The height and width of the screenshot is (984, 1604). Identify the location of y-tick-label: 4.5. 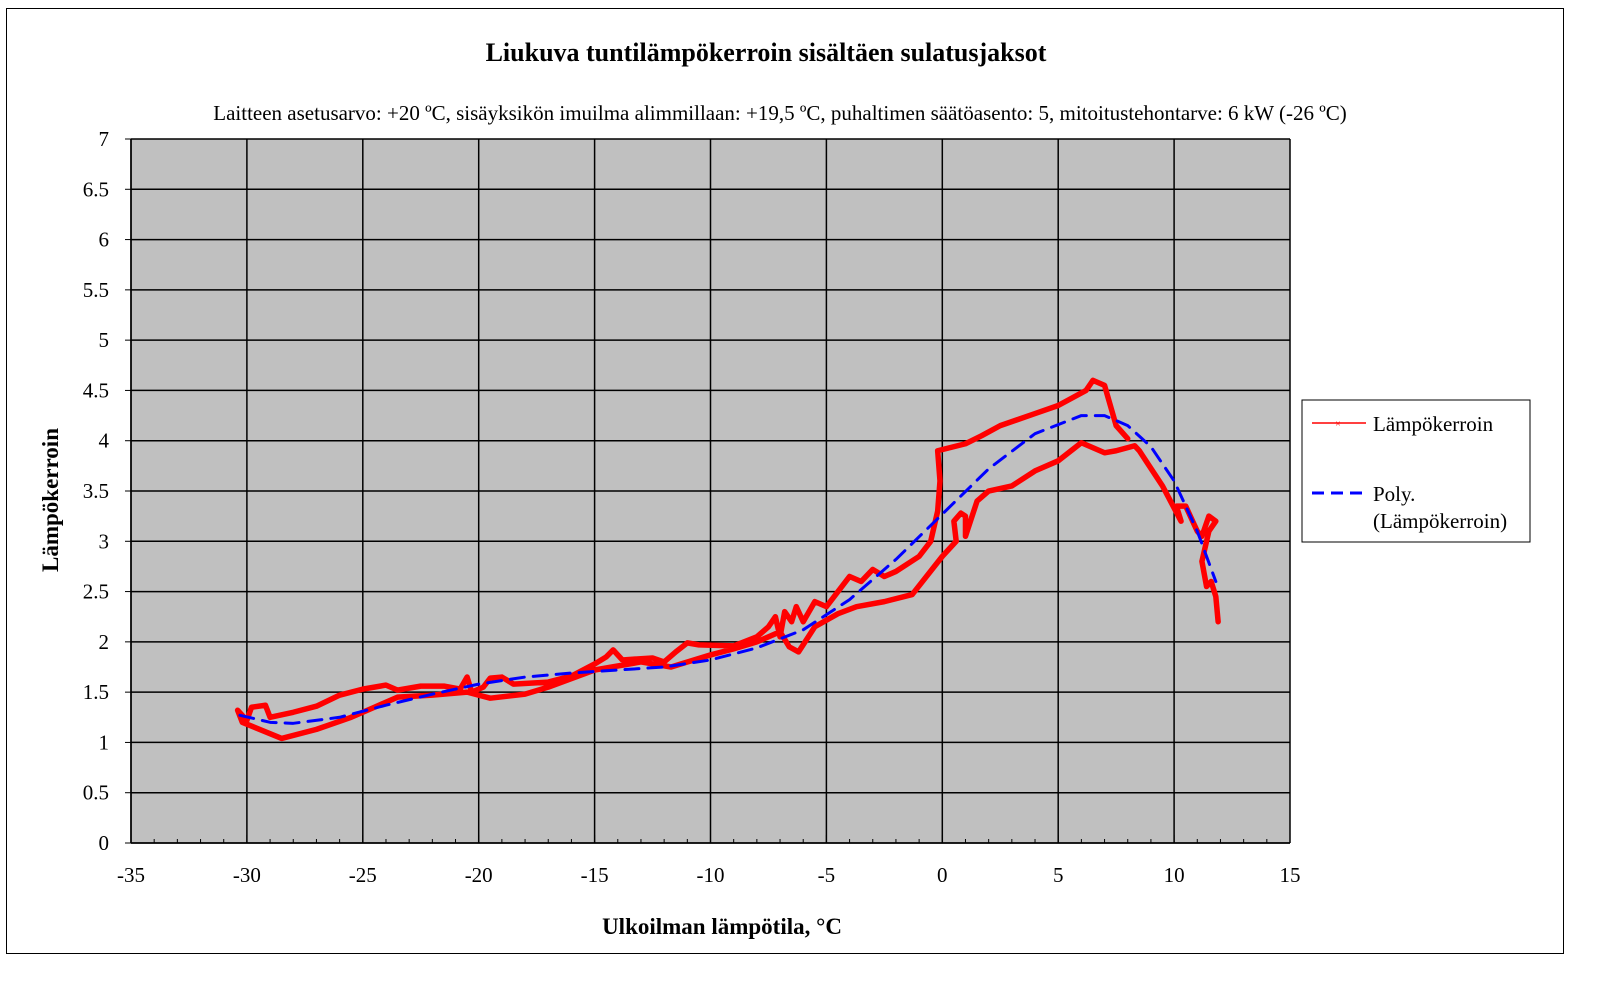
(96, 390).